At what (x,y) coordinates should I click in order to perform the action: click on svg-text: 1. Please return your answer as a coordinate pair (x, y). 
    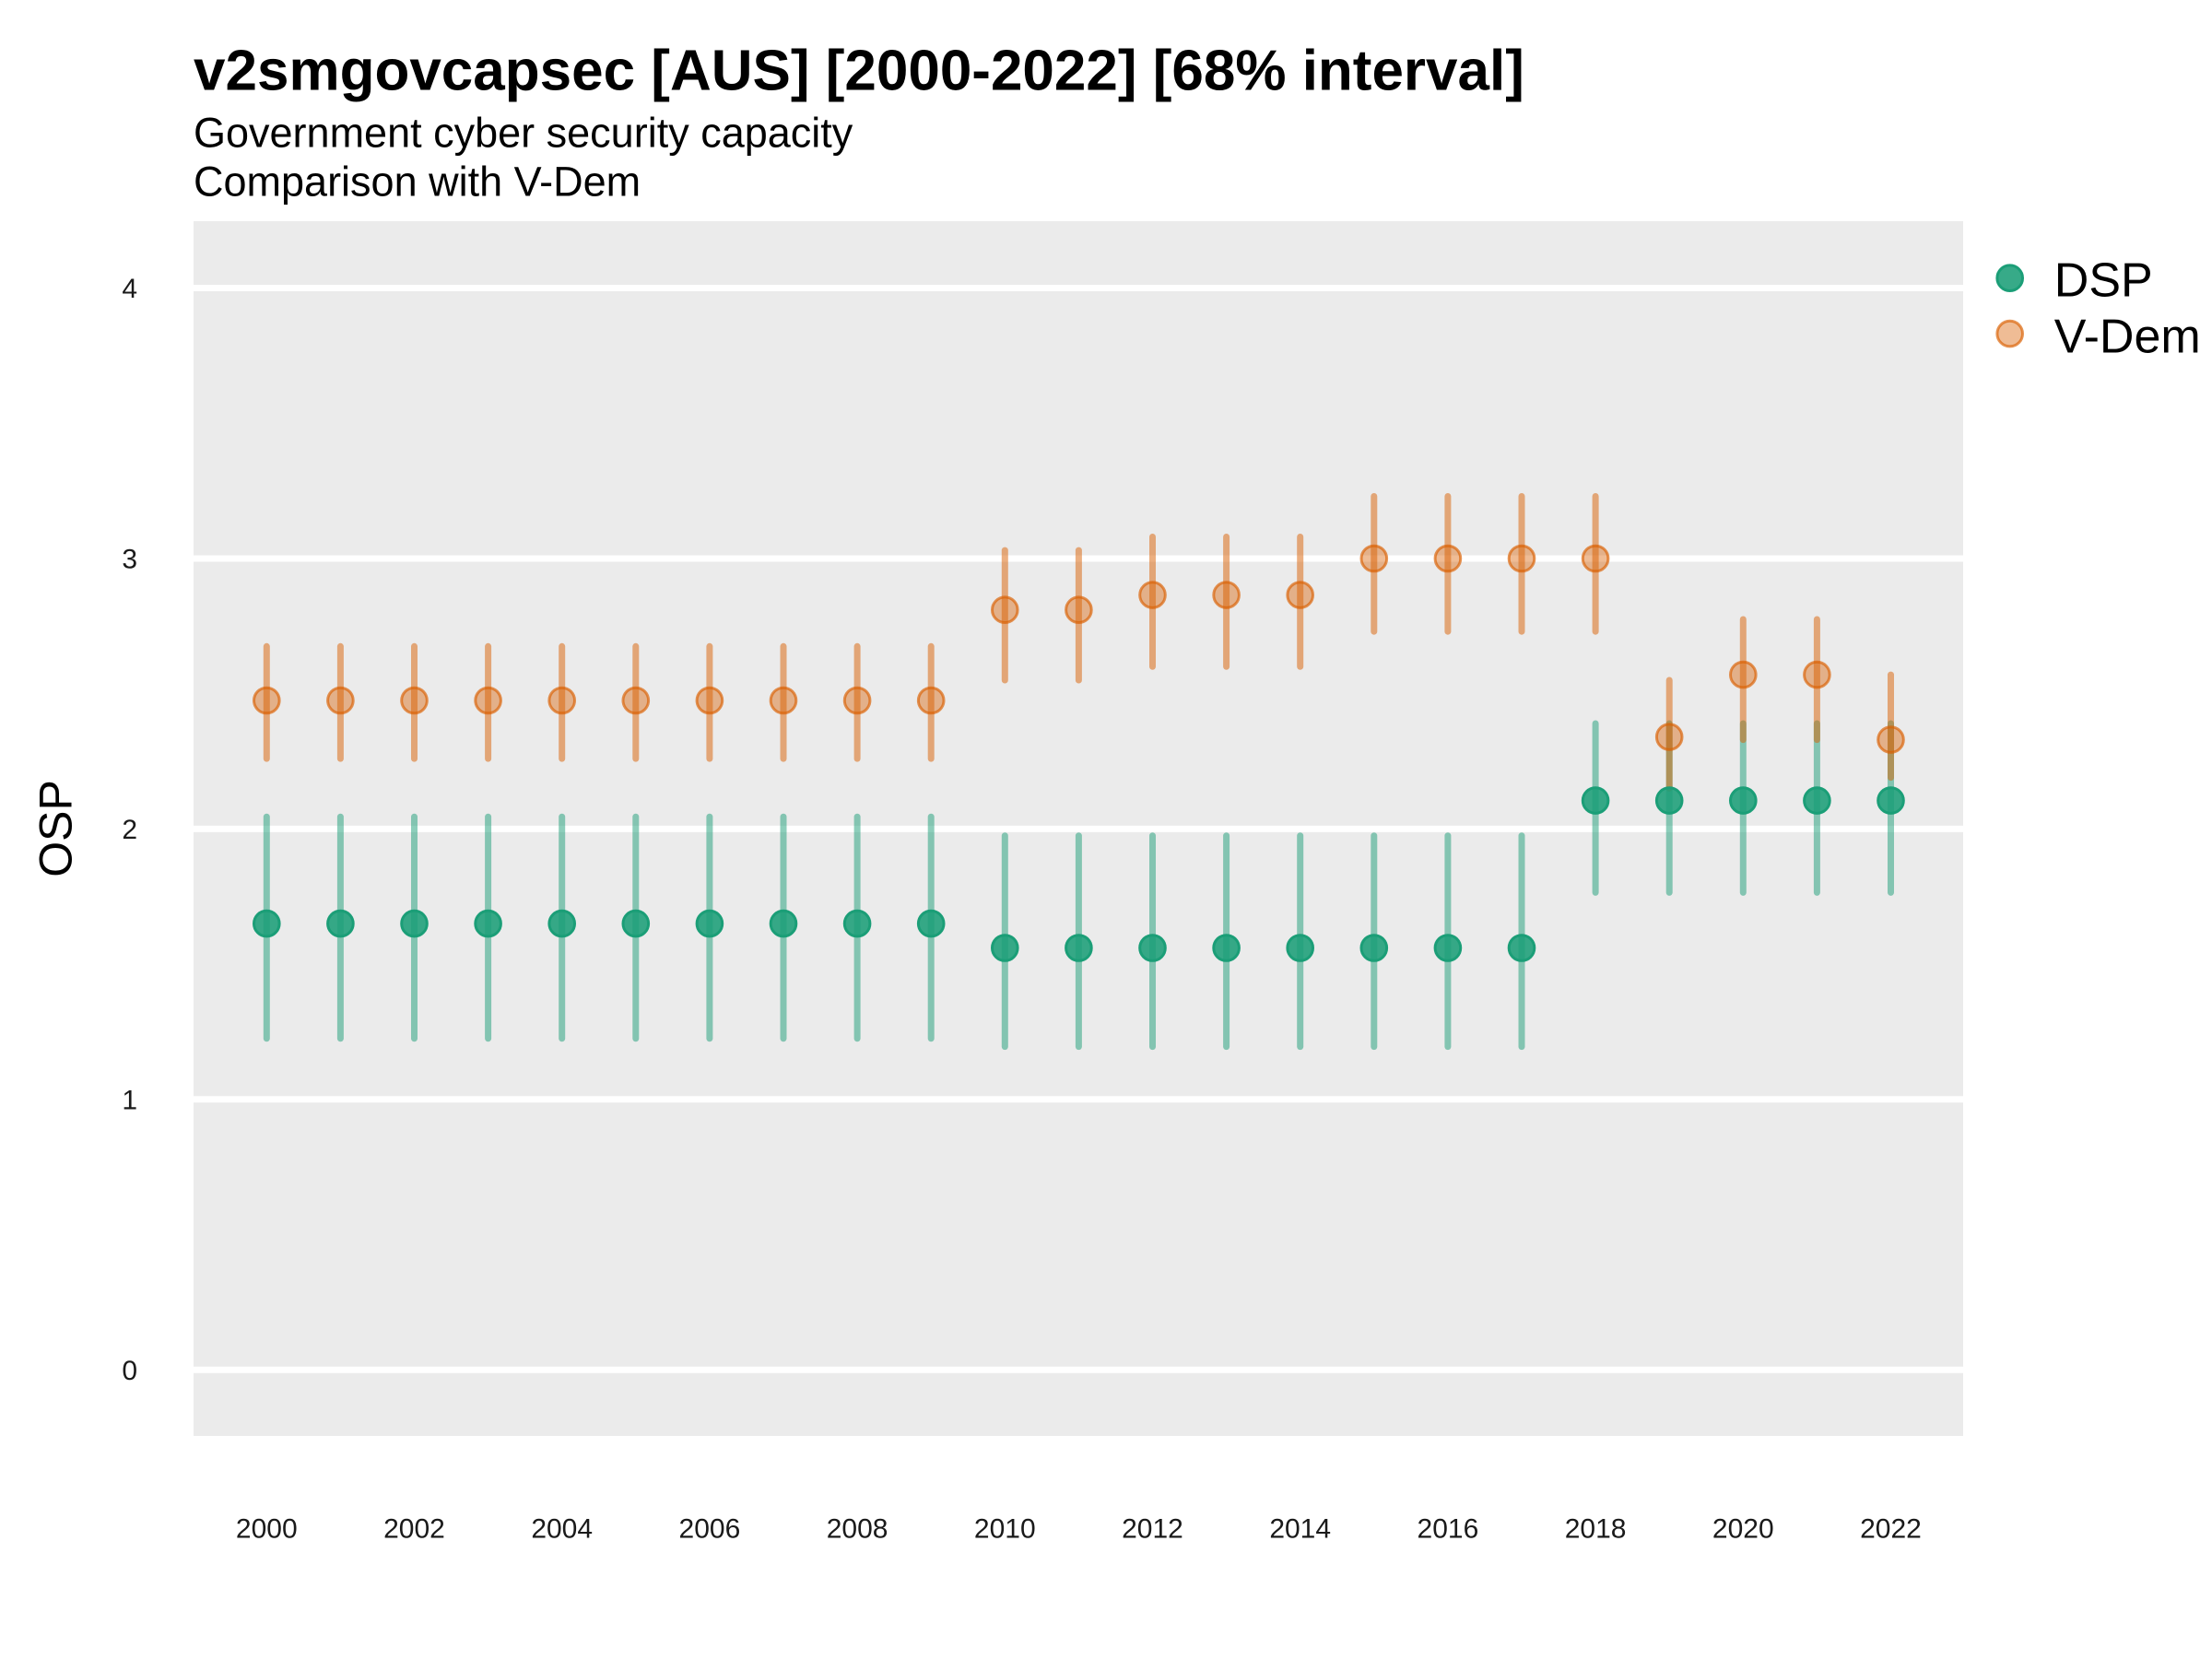
    Looking at the image, I should click on (129, 1100).